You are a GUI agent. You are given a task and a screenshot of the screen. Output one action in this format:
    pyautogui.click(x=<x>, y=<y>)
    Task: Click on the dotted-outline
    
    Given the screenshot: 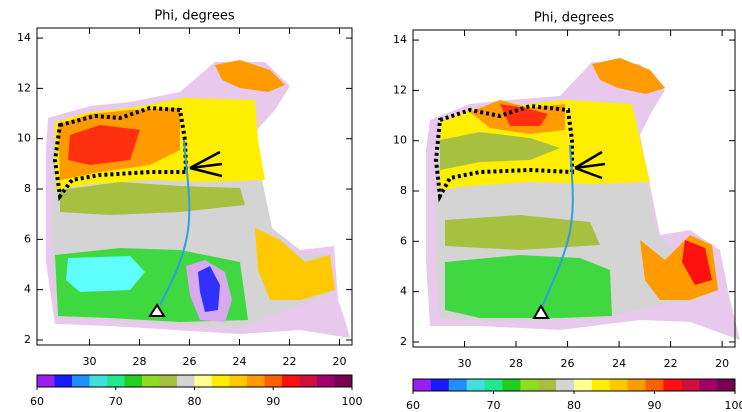 What is the action you would take?
    pyautogui.click(x=120, y=153)
    